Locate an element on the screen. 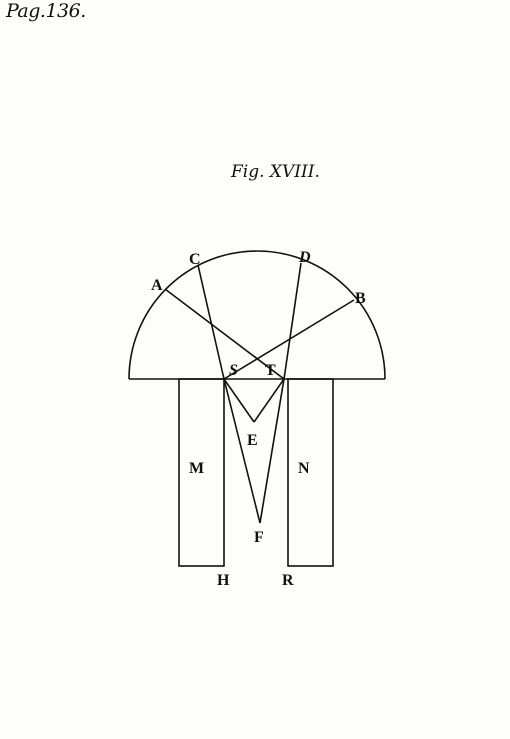 This screenshot has height=739, width=510. label-m: M is located at coordinates (196, 468).